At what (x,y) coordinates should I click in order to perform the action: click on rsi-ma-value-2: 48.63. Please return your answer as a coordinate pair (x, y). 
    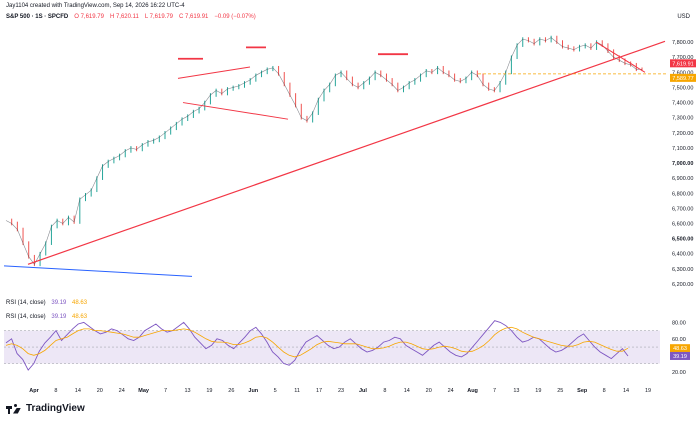
    Looking at the image, I should click on (80, 317).